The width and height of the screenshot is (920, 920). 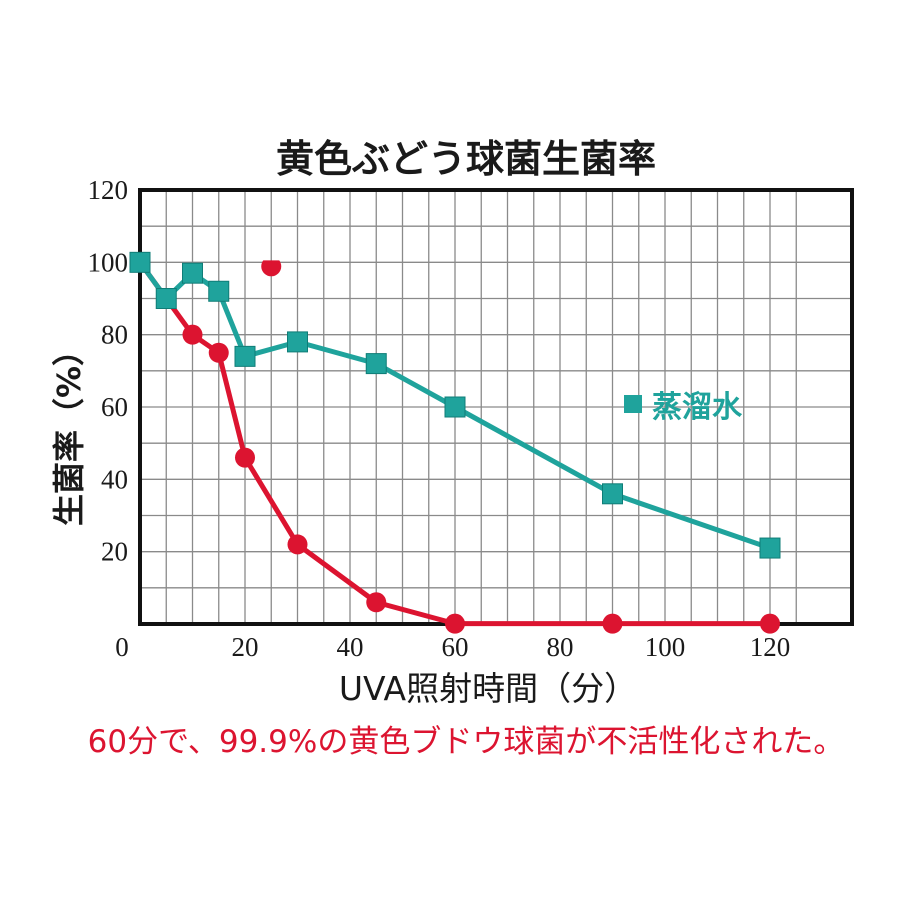 What do you see at coordinates (455, 647) in the screenshot?
I see `x-tick-label: 60` at bounding box center [455, 647].